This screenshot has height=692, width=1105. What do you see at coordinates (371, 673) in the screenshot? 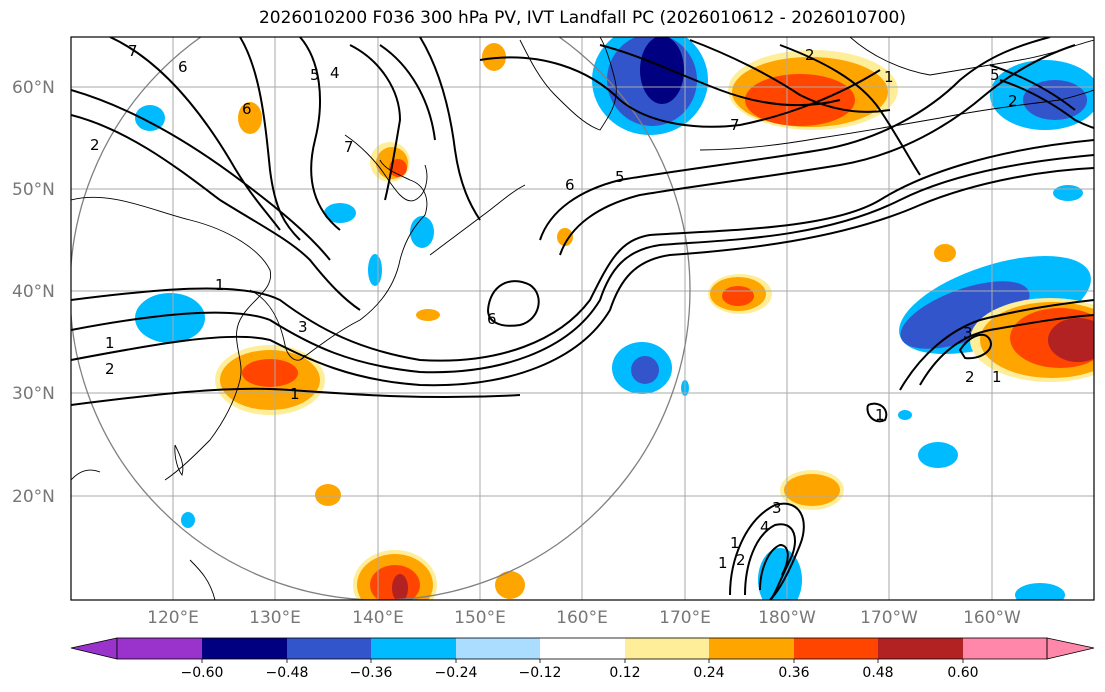
I see `colorbar-tick-label: −0.36` at bounding box center [371, 673].